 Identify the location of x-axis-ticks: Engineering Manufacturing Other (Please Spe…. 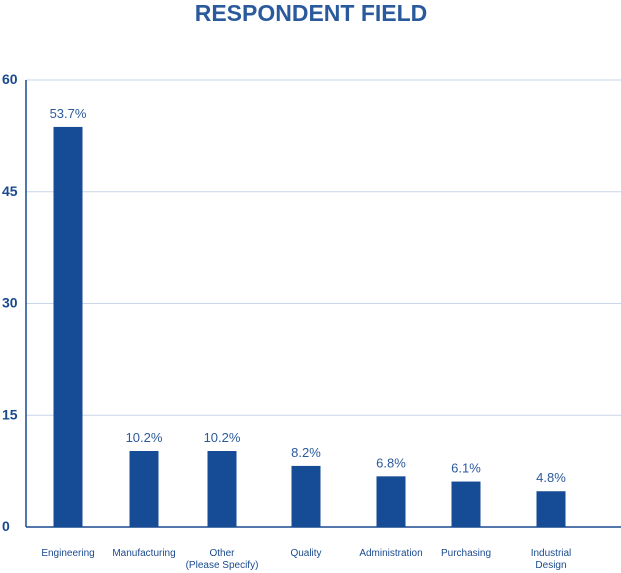
(306, 559).